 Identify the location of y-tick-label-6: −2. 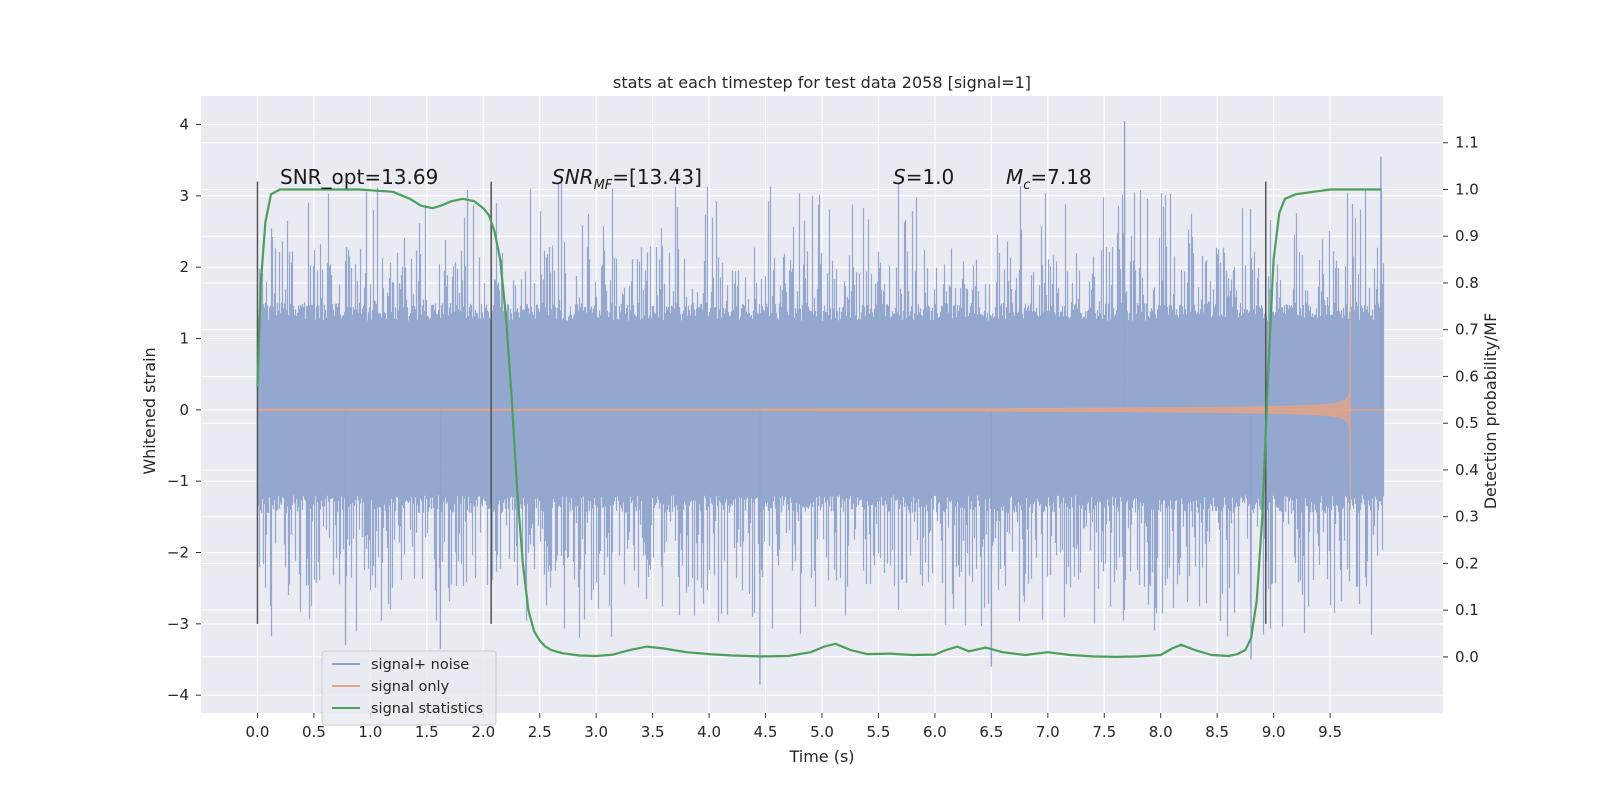
(178, 553).